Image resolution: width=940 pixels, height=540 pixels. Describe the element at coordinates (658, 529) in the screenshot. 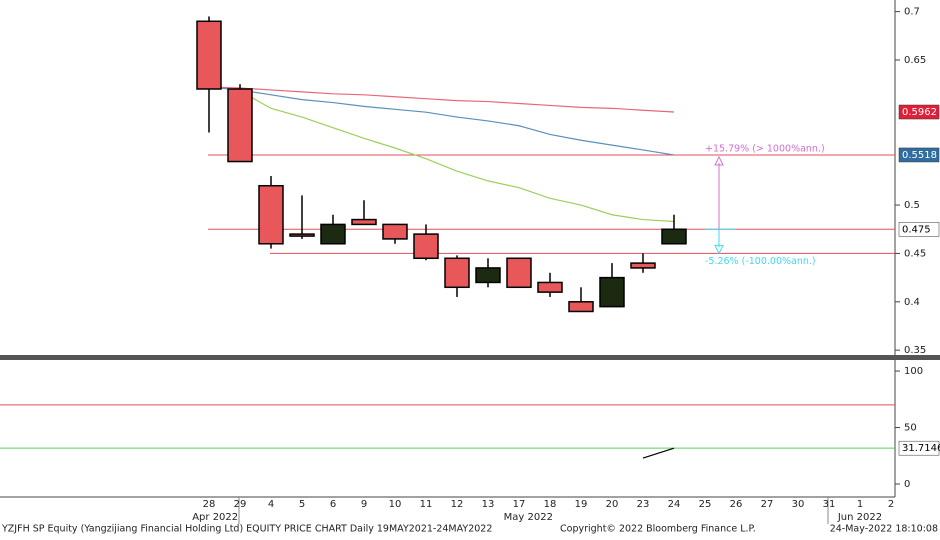

I see `footer-center: Copyright© 2022 Bloomberg Finance L.P.` at that location.